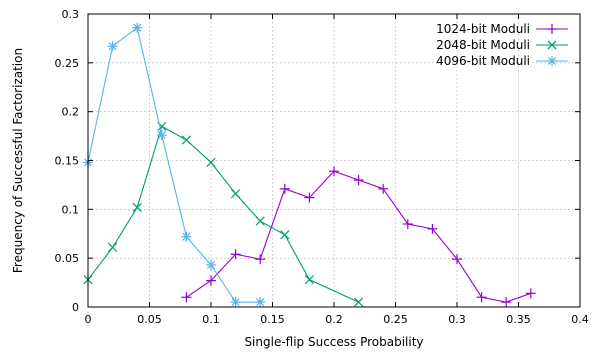 The height and width of the screenshot is (354, 594). I want to click on x-tick-label: 0.15, so click(272, 319).